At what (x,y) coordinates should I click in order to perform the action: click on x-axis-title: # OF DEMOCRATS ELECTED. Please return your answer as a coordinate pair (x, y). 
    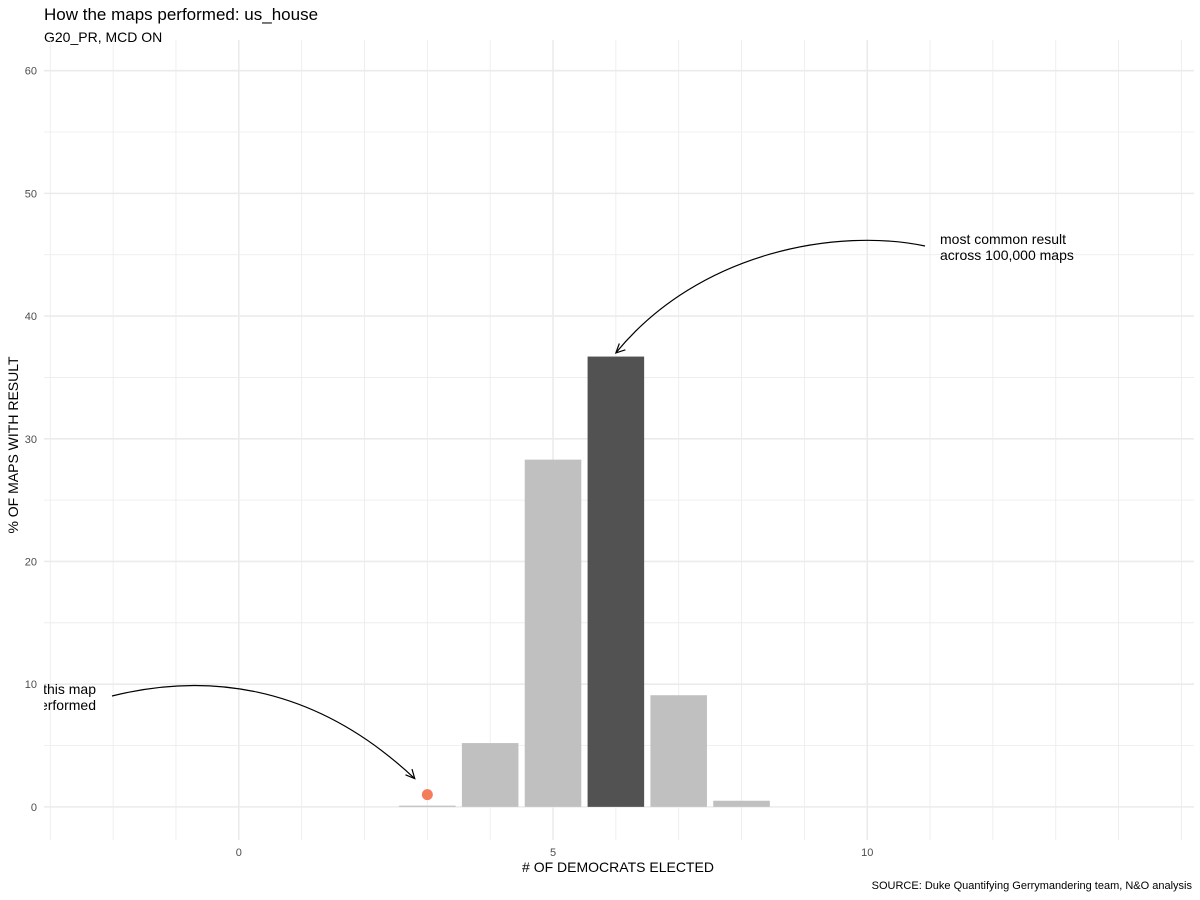
    Looking at the image, I should click on (618, 867).